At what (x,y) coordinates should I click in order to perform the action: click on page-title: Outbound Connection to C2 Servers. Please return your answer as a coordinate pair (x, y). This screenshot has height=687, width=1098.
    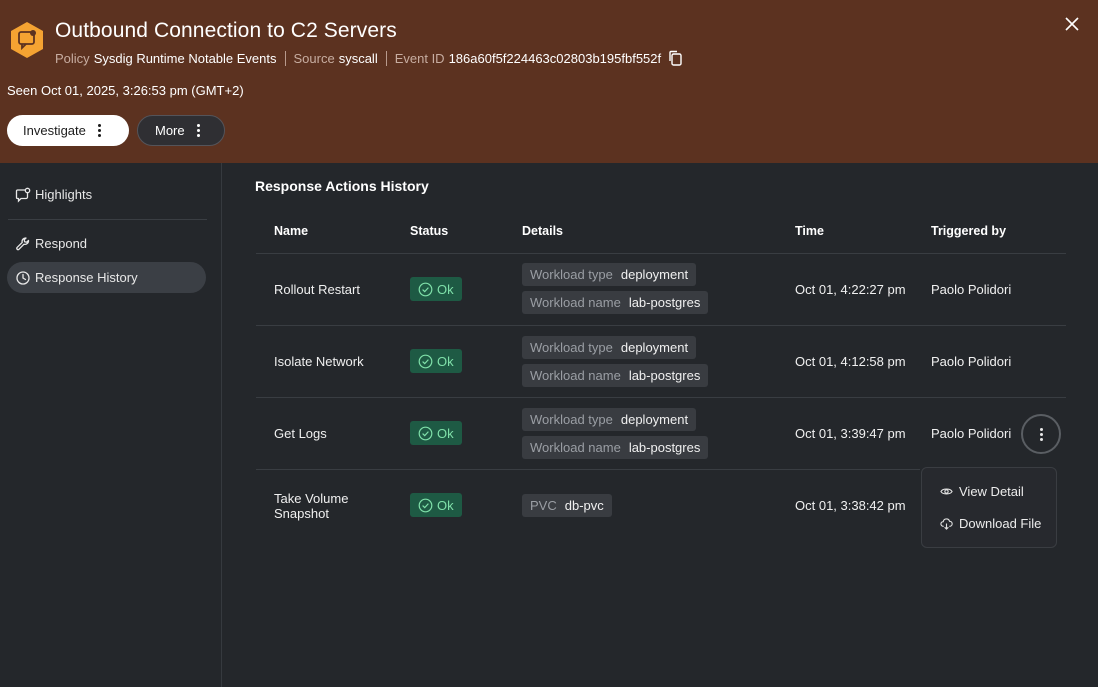
    Looking at the image, I should click on (226, 30).